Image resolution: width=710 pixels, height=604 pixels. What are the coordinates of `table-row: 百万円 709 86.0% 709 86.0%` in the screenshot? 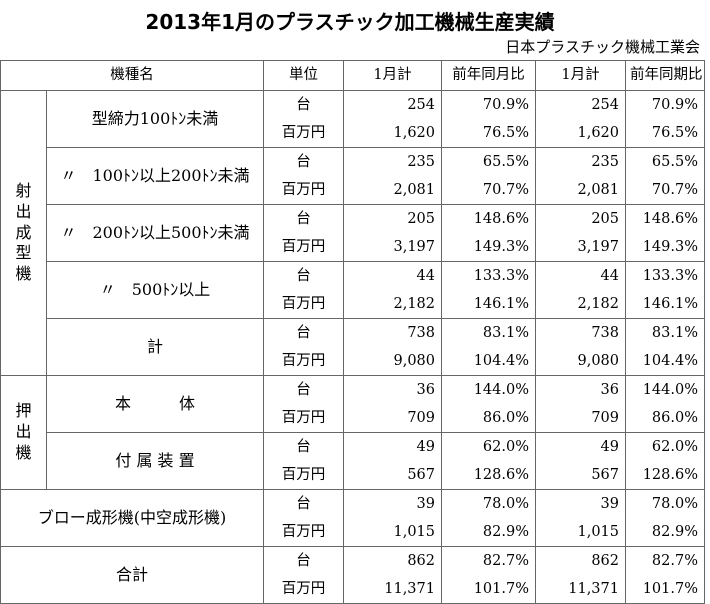 It's located at (353, 418).